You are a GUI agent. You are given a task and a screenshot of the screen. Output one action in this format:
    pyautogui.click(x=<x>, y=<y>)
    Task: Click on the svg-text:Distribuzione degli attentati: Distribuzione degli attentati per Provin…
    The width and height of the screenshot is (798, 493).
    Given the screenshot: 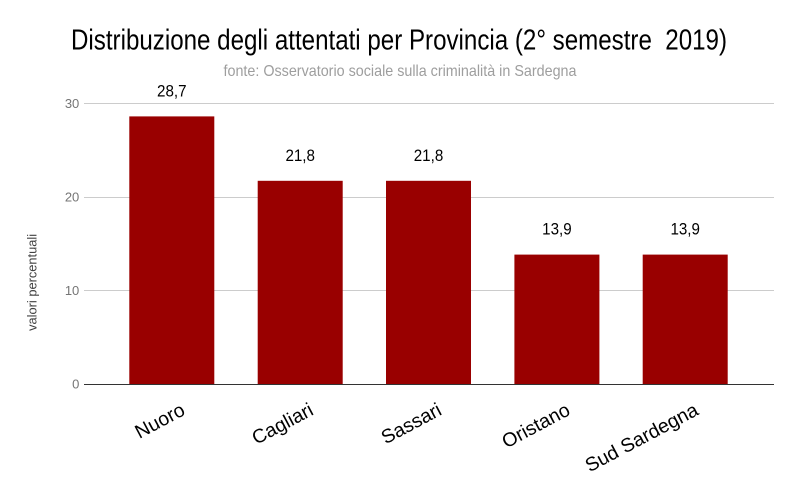 What is the action you would take?
    pyautogui.click(x=399, y=41)
    